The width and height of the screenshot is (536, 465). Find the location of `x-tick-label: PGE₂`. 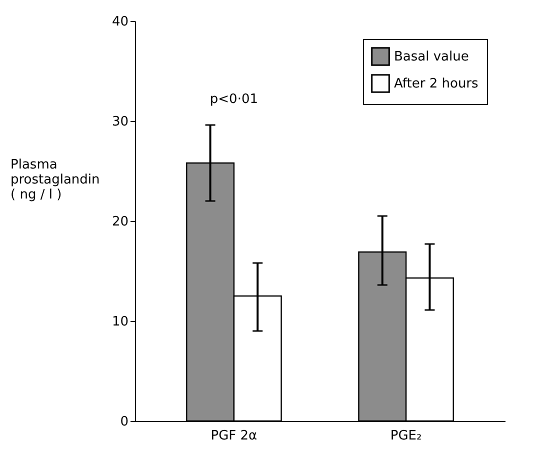

x-tick-label: PGE₂ is located at coordinates (406, 436).